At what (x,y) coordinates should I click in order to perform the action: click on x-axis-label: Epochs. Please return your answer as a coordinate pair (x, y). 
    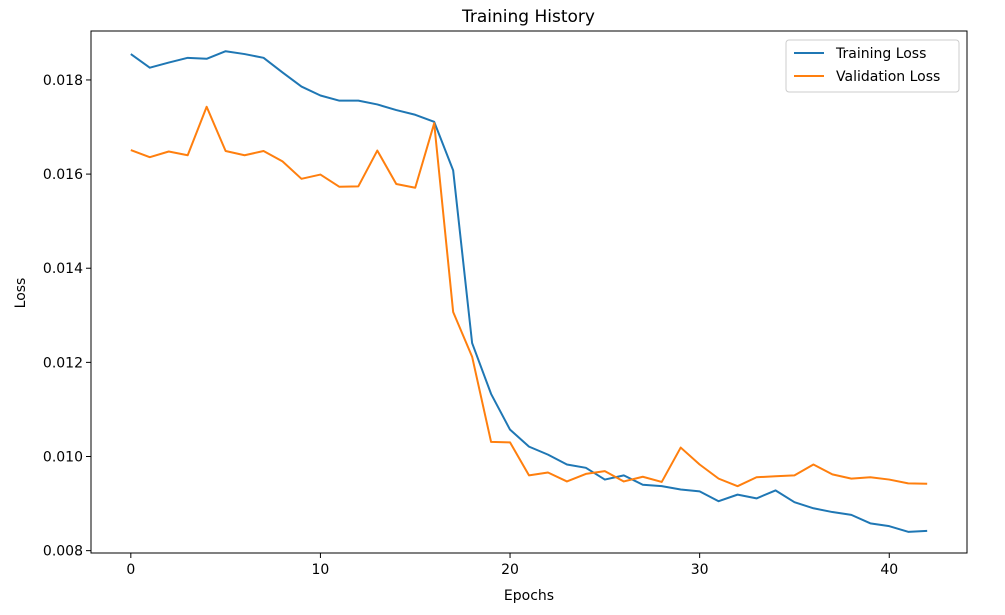
    Looking at the image, I should click on (529, 596).